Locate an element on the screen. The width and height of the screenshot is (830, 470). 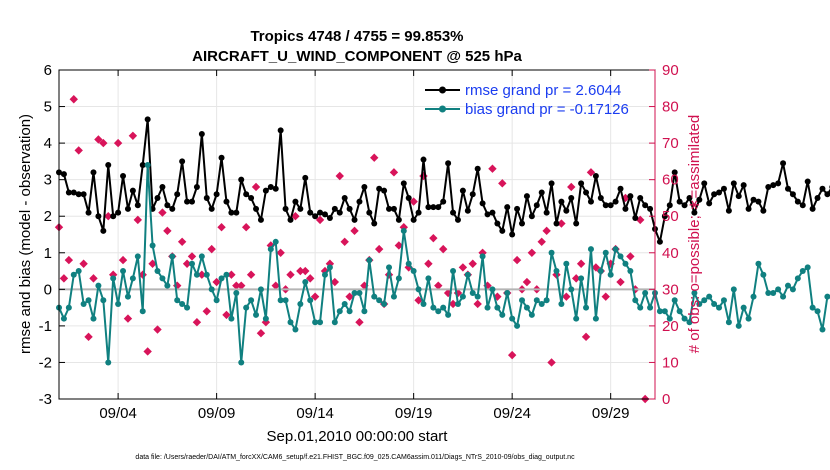
y-tick-label: -2 is located at coordinates (45, 362).